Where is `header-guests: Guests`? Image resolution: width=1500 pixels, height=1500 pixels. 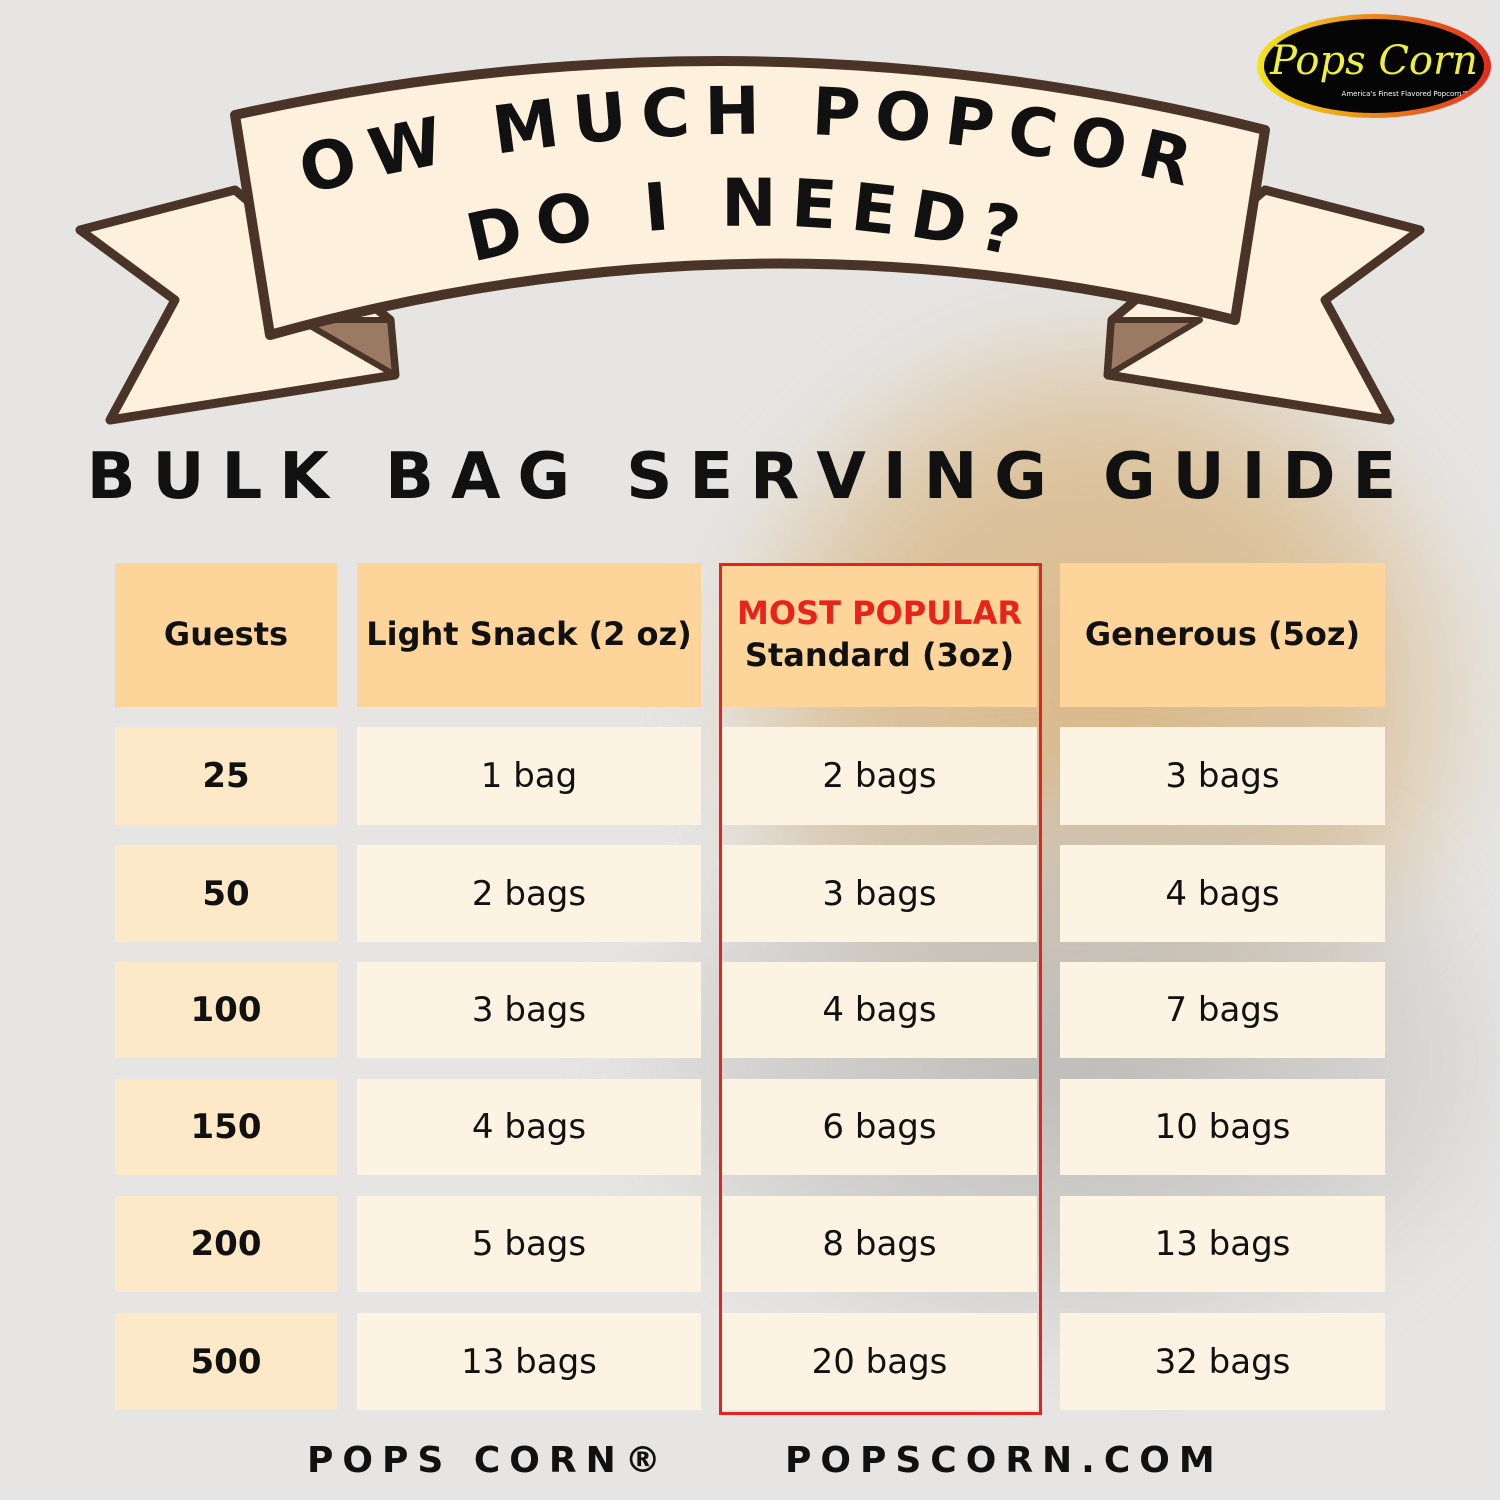 header-guests: Guests is located at coordinates (226, 635).